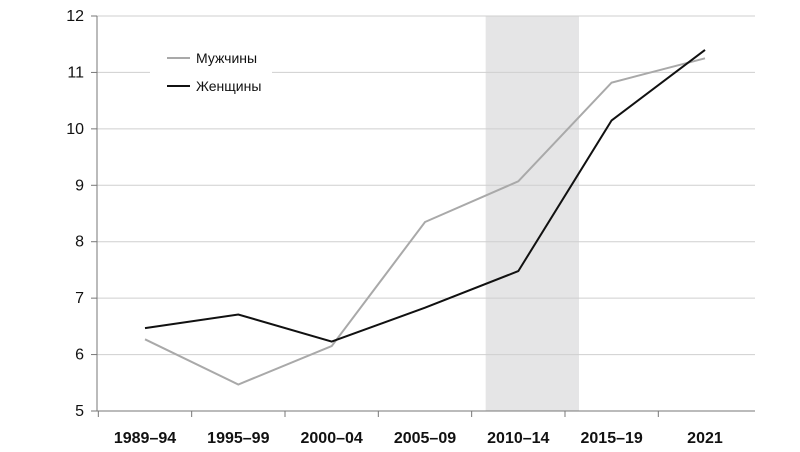 The image size is (800, 452). I want to click on y-tick-label: 8, so click(79, 242).